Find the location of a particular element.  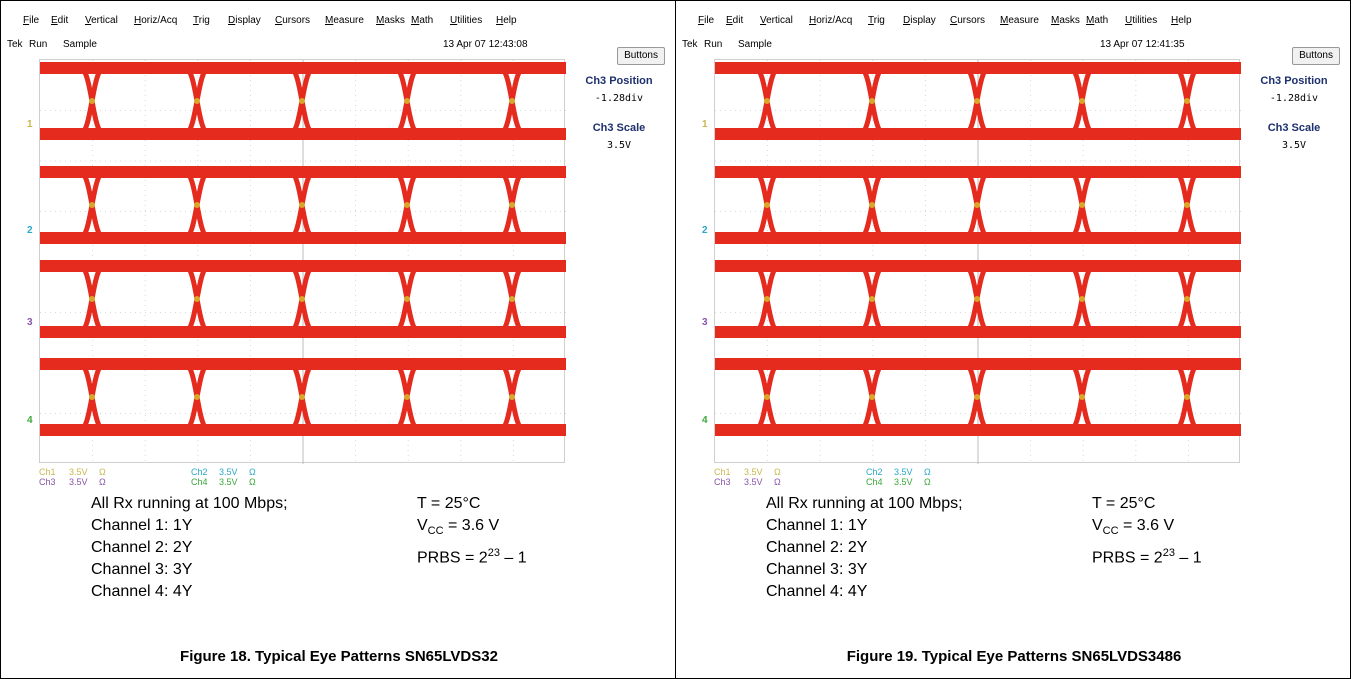

timestamp: 13 Apr 07 12:43:08 is located at coordinates (485, 44).